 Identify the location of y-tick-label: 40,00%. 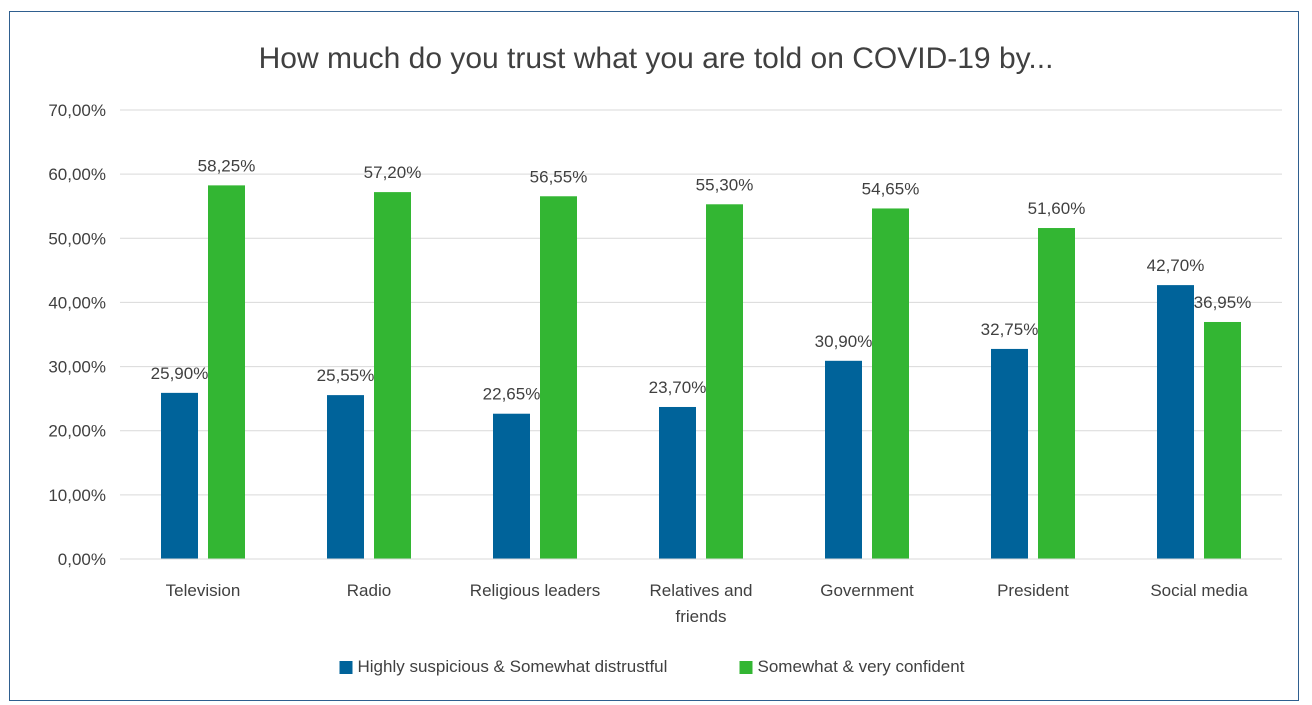
(77, 302).